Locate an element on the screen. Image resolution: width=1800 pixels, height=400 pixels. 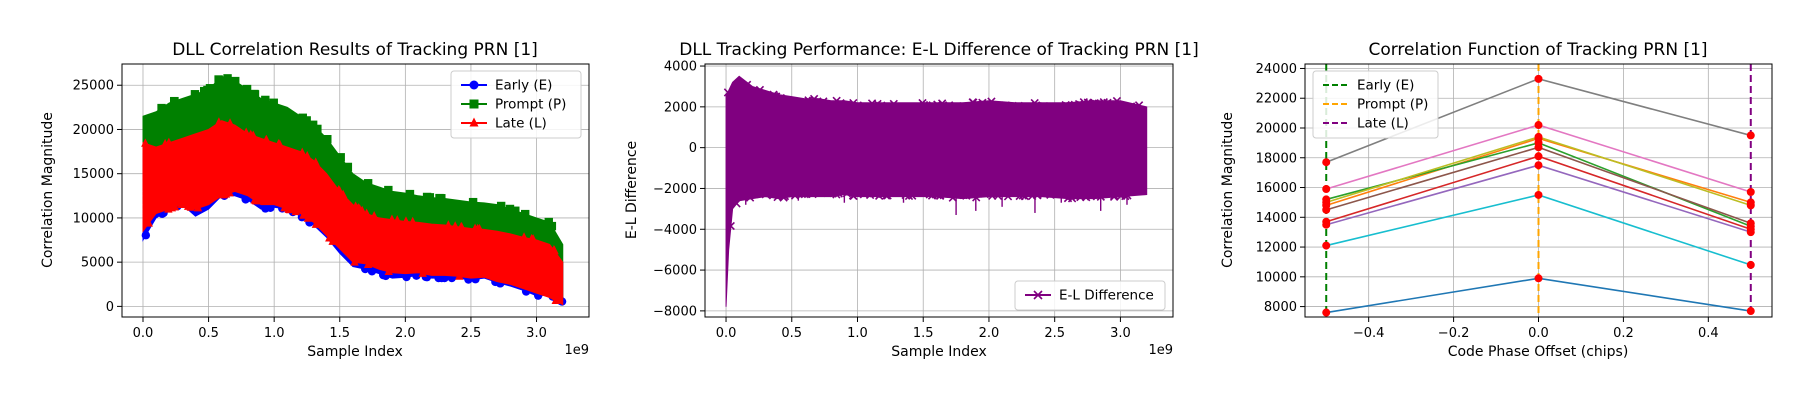
x-tick-label: 3.0 is located at coordinates (1120, 333).